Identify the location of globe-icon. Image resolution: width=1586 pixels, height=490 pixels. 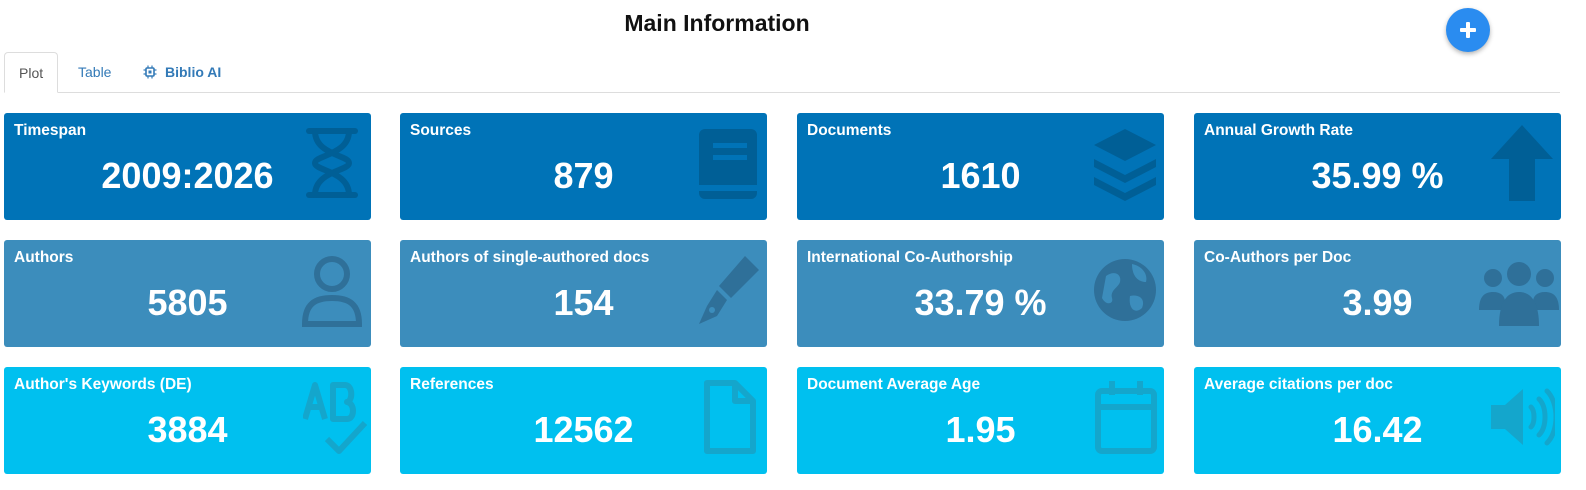
(1125, 290).